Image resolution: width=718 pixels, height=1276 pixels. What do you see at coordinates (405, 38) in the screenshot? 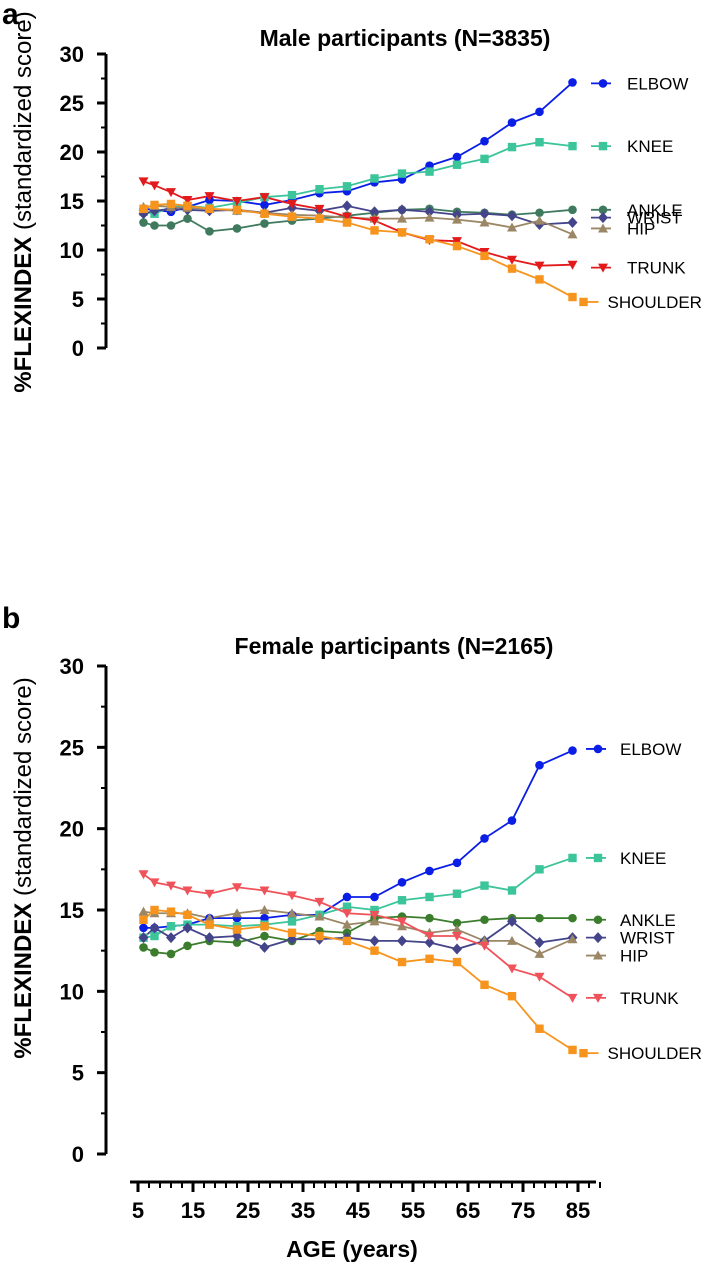
I see `chart-title-male: Male participants (N=3835)` at bounding box center [405, 38].